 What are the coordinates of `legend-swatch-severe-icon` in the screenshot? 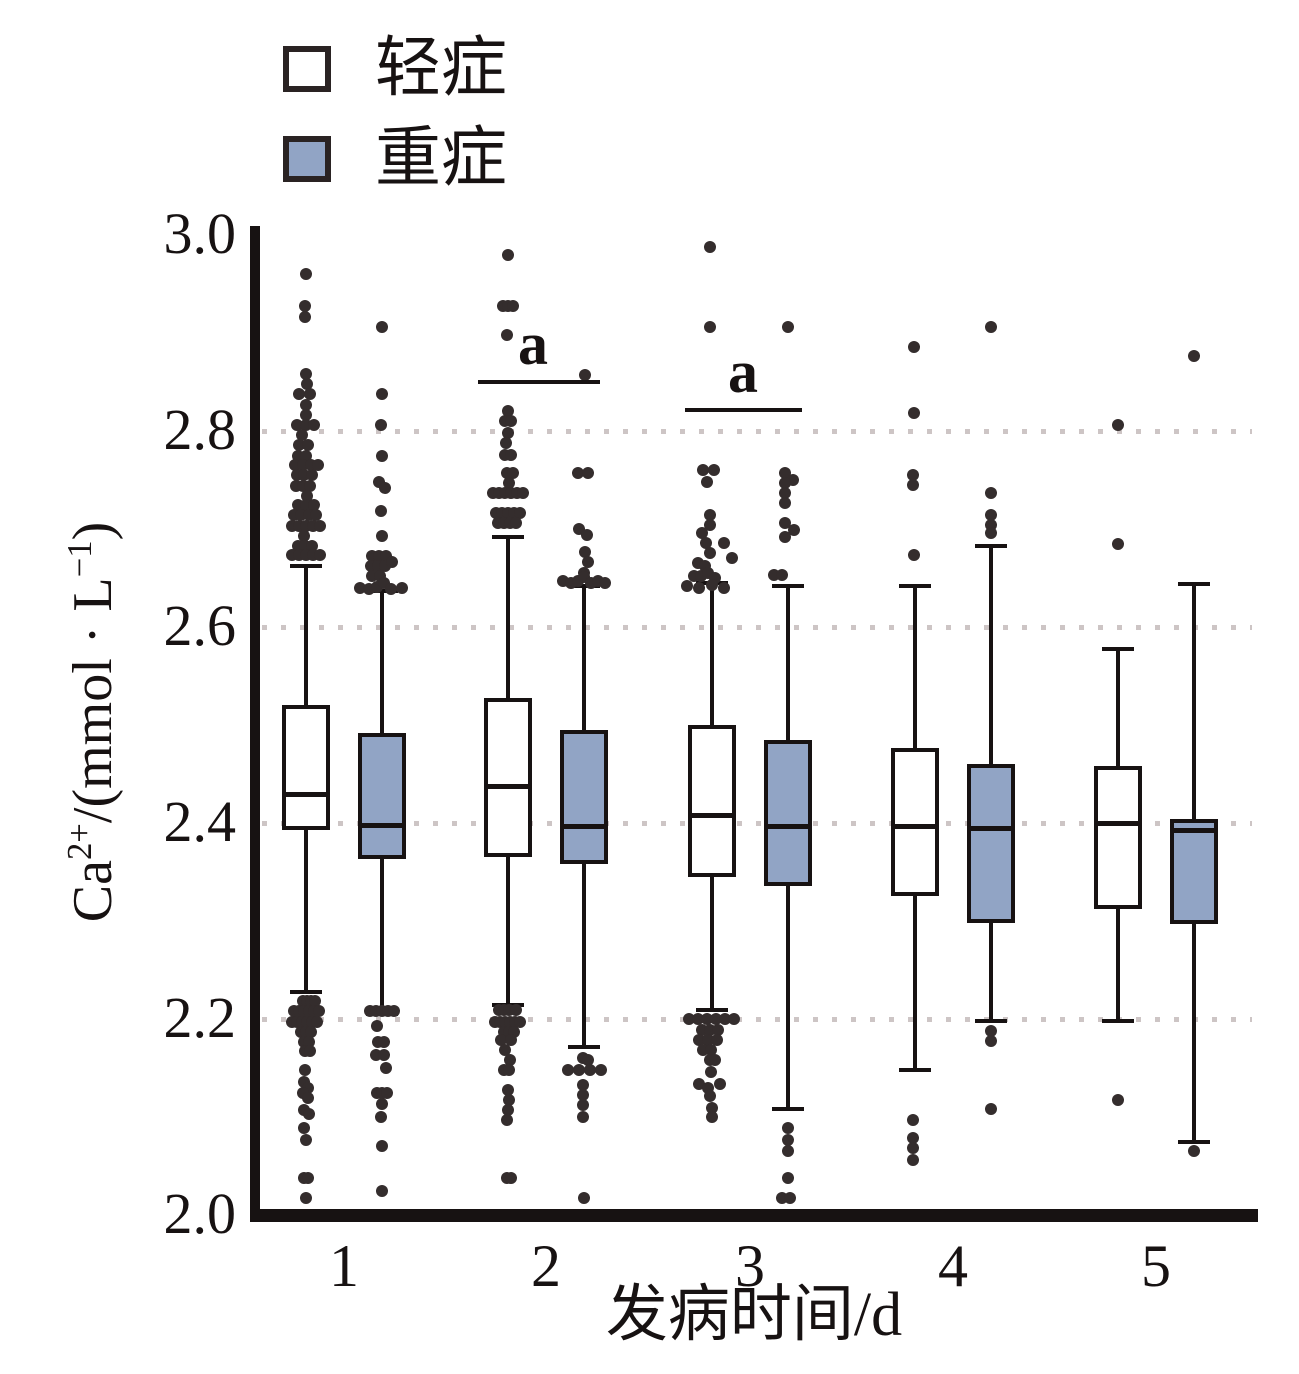 It's located at (307, 159).